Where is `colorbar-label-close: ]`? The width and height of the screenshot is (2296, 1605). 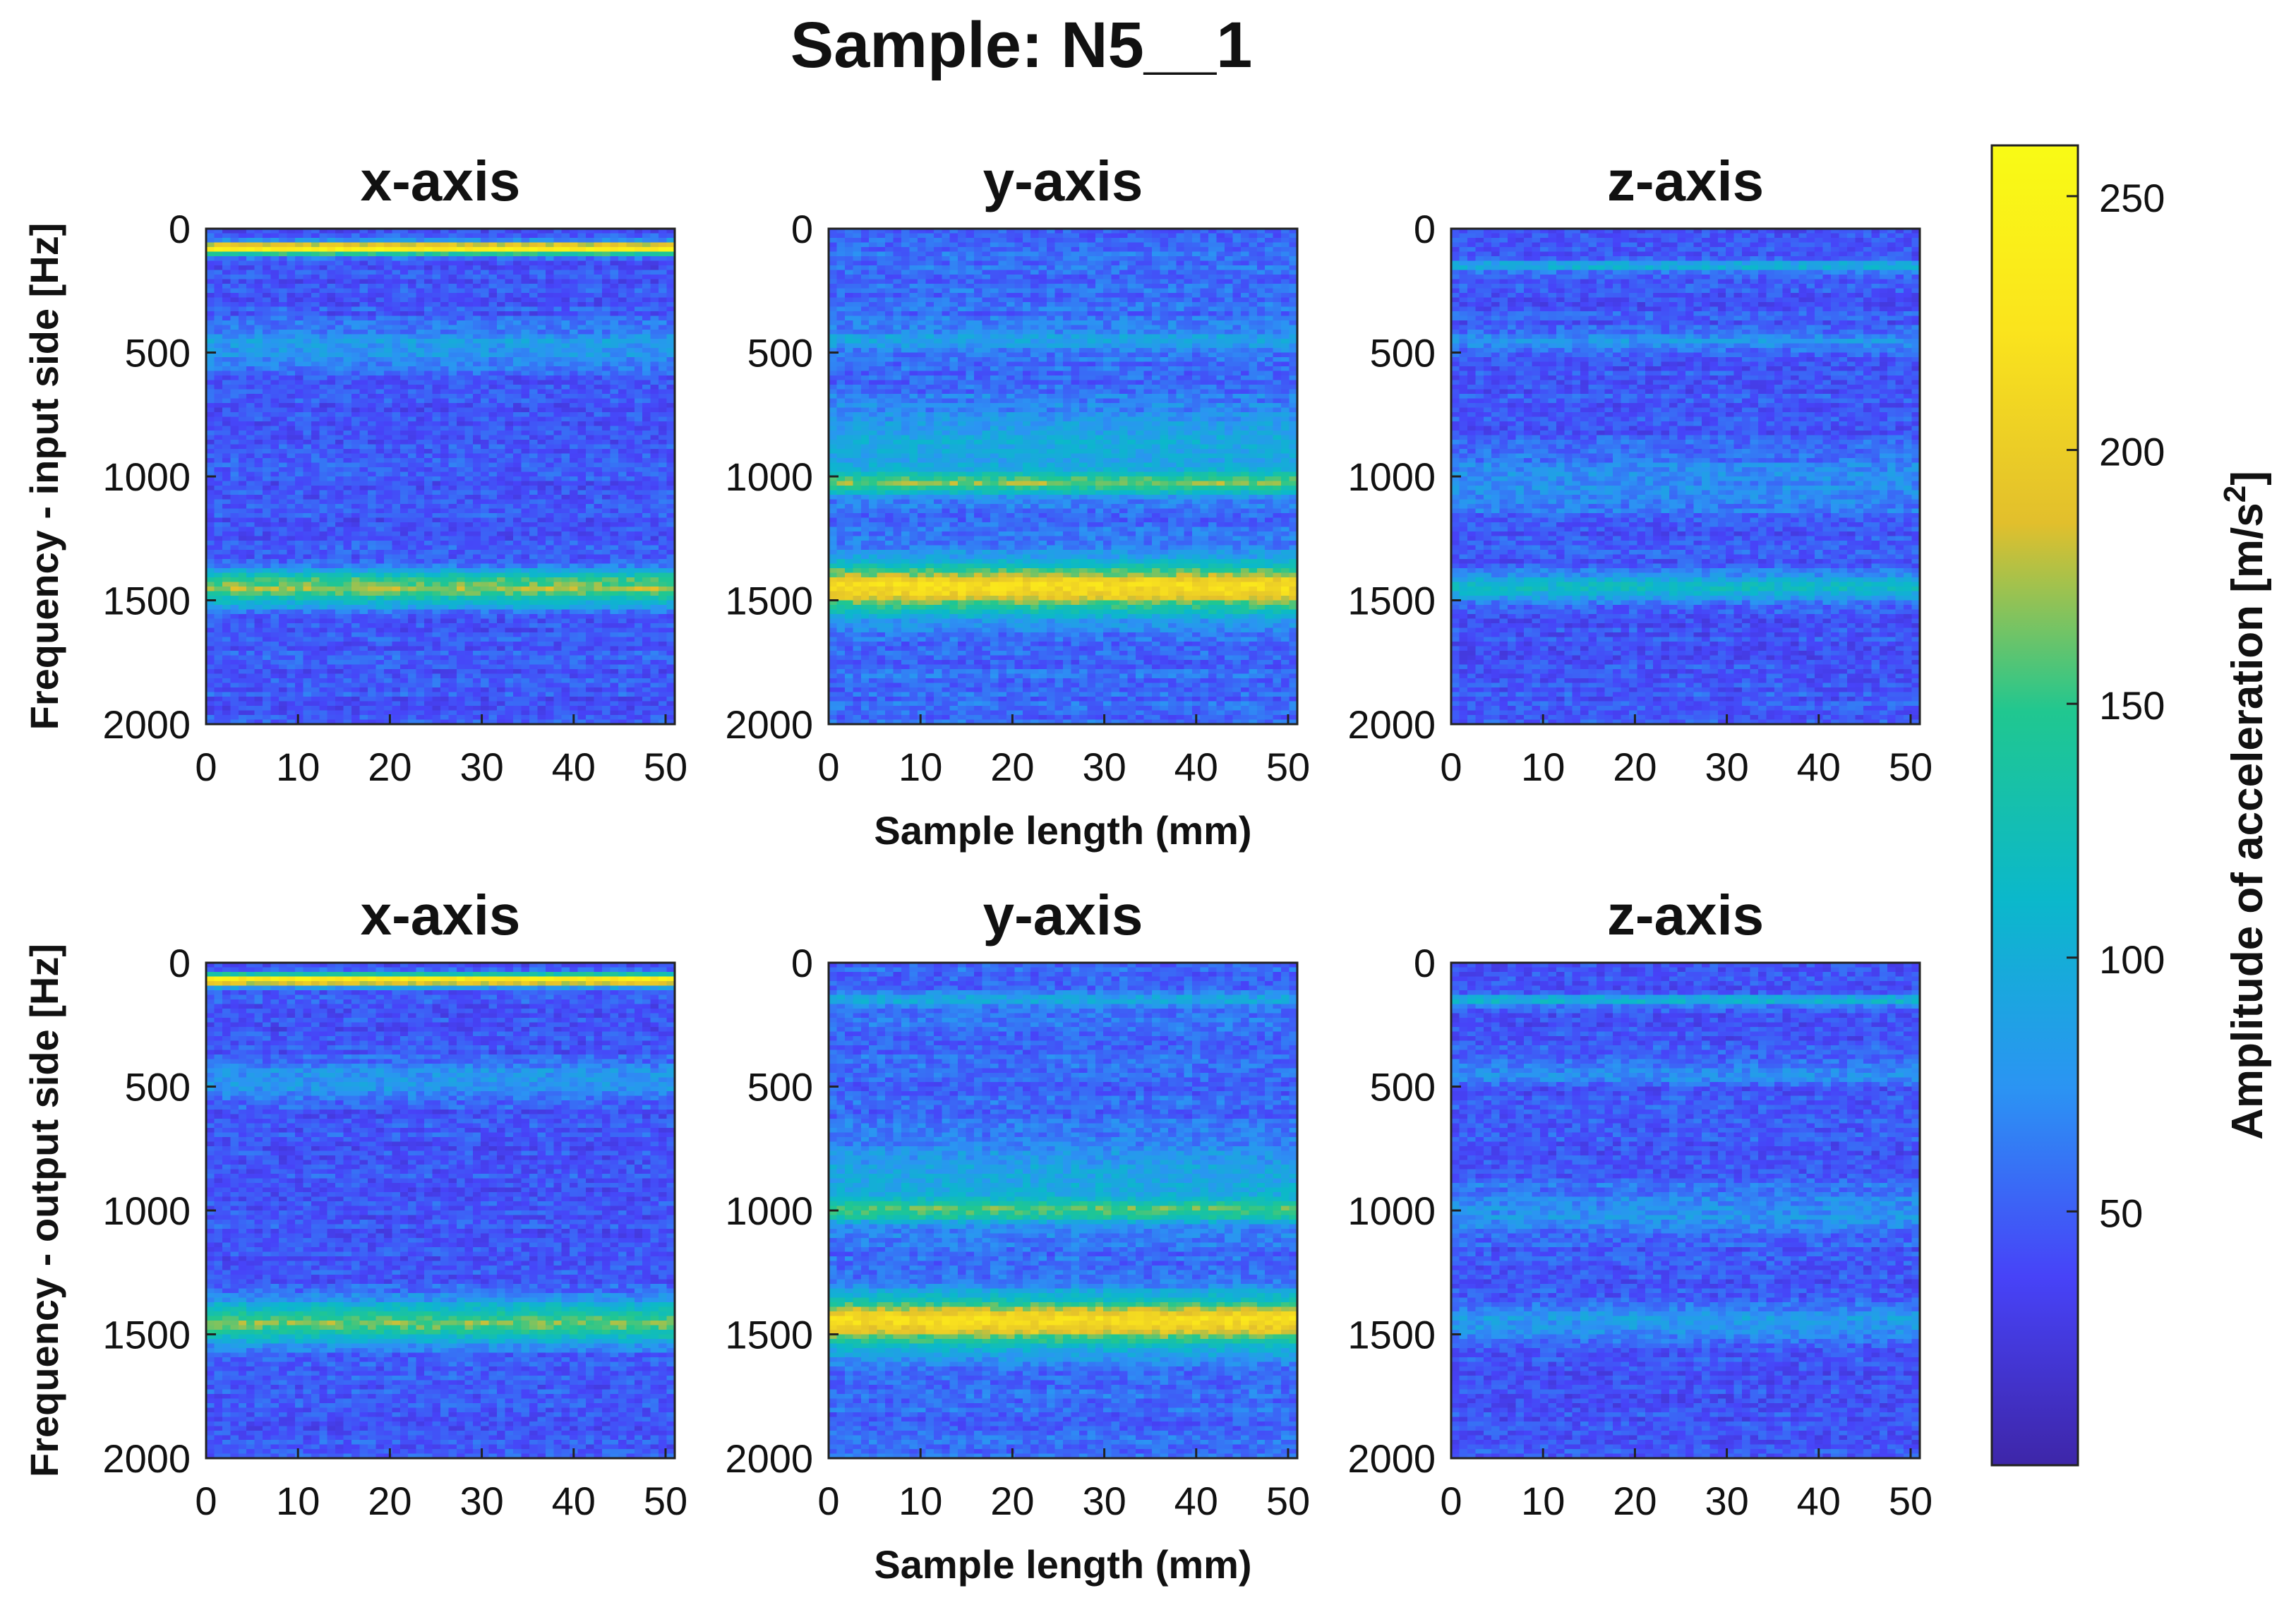
colorbar-label-close: ] is located at coordinates (2247, 478).